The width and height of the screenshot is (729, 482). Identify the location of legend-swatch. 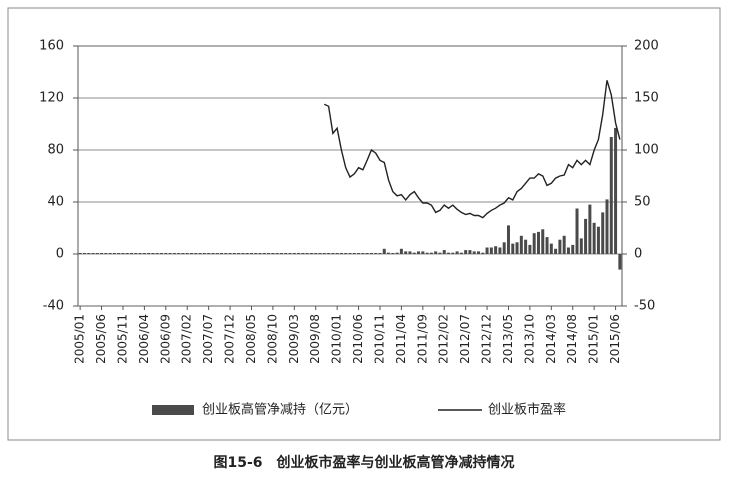
(173, 410).